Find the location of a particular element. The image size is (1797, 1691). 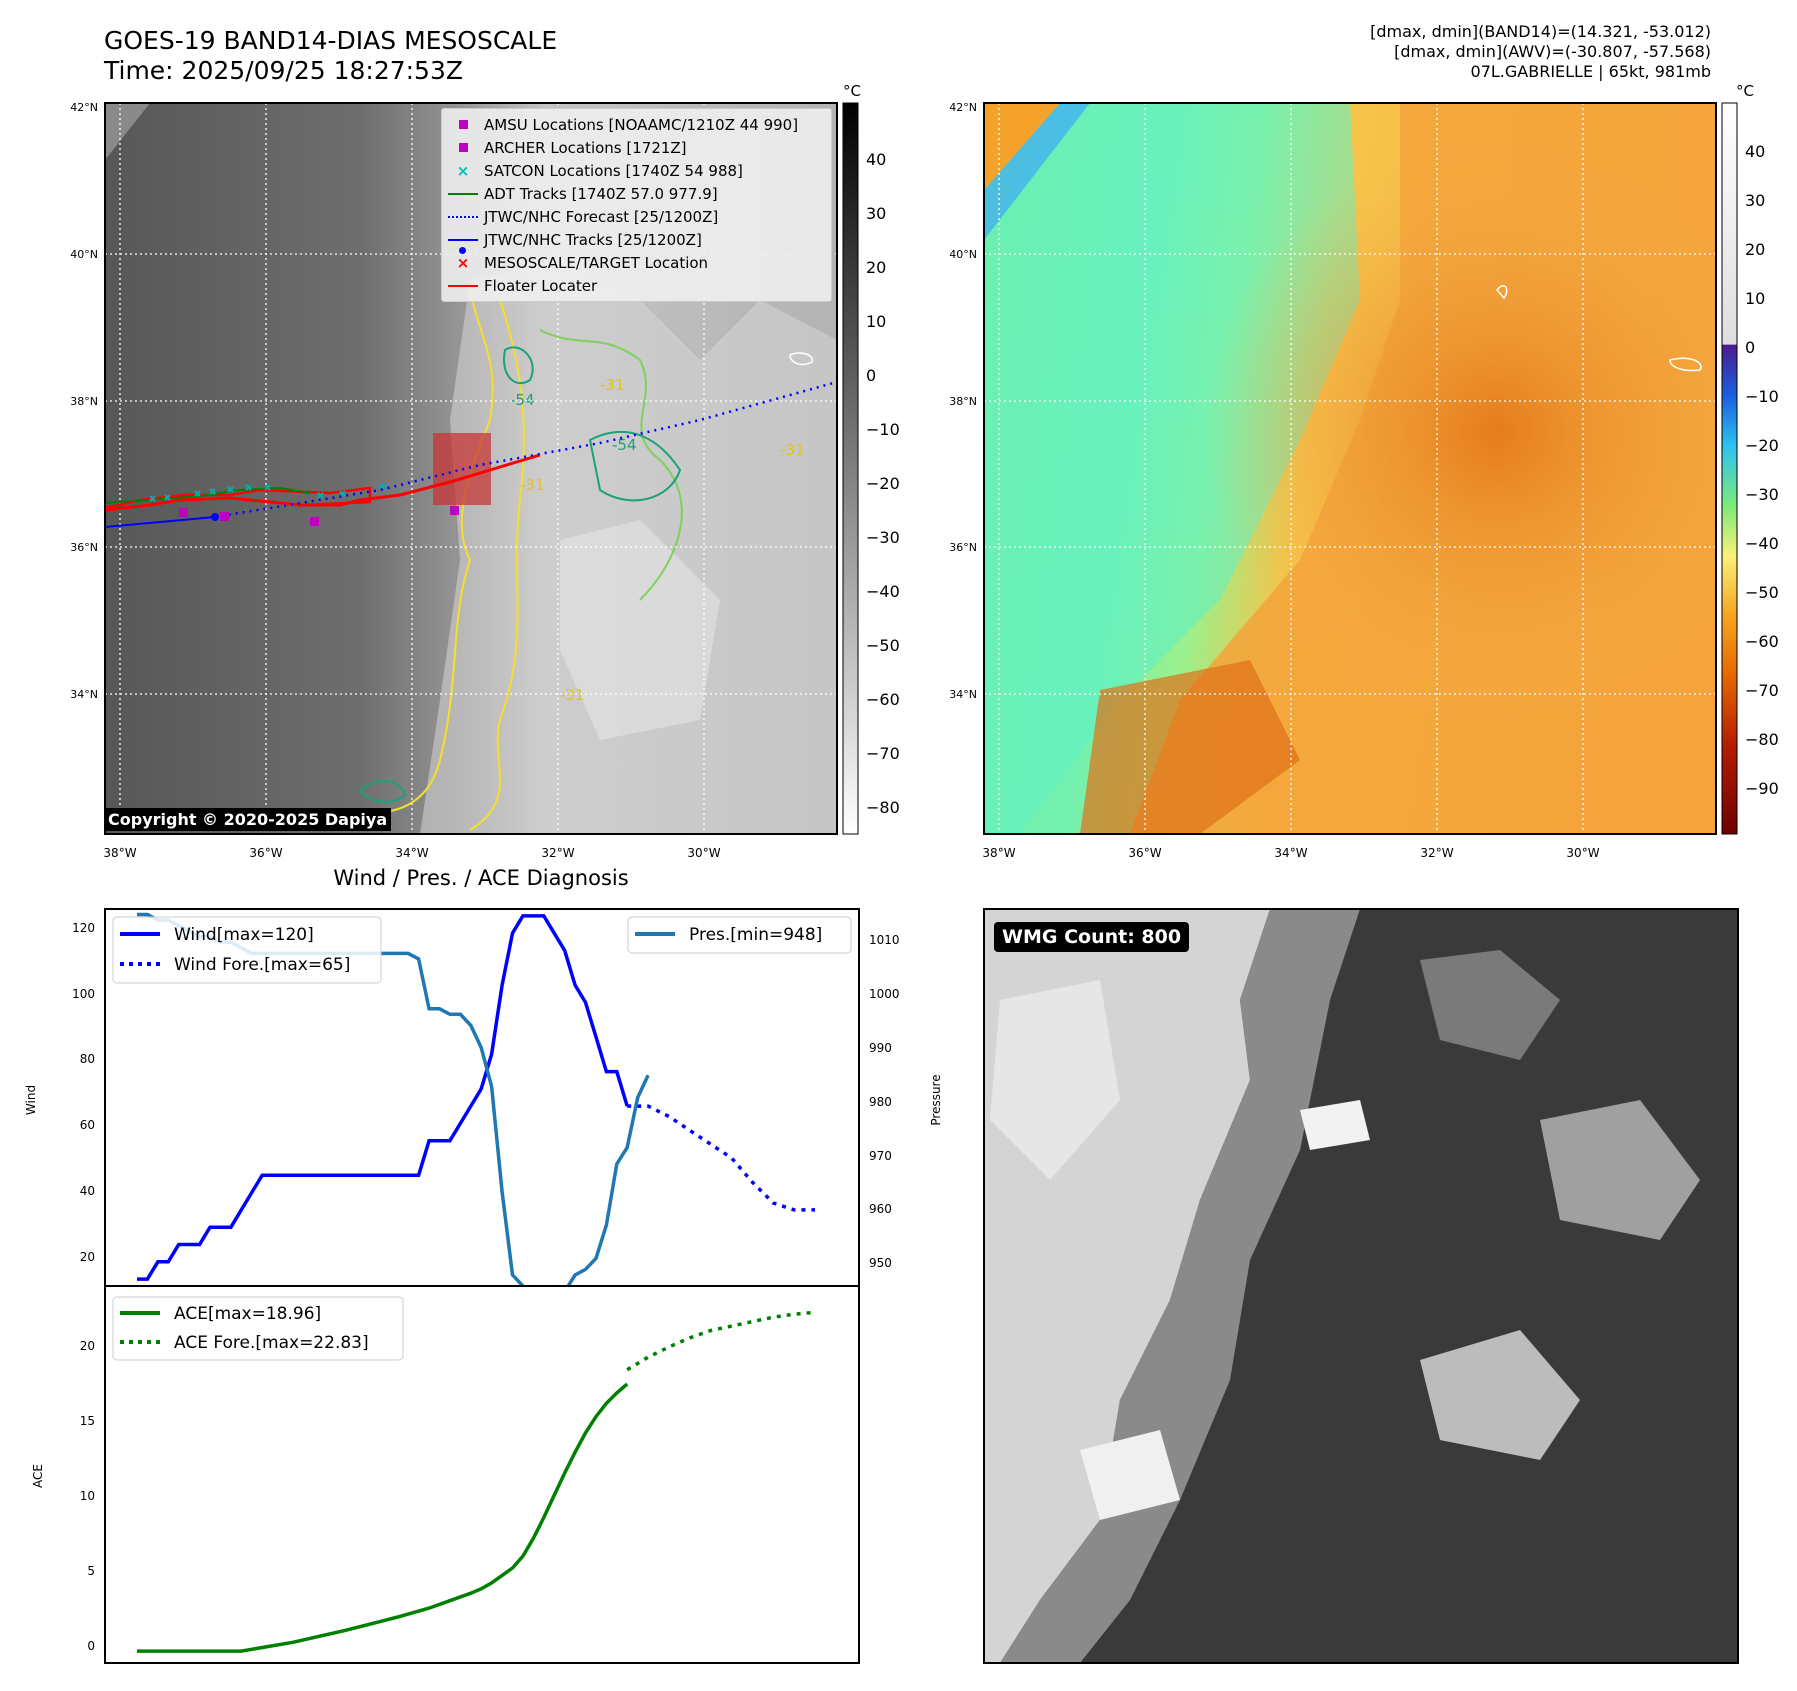

wv-cb-tick-30: 30 is located at coordinates (1755, 200).